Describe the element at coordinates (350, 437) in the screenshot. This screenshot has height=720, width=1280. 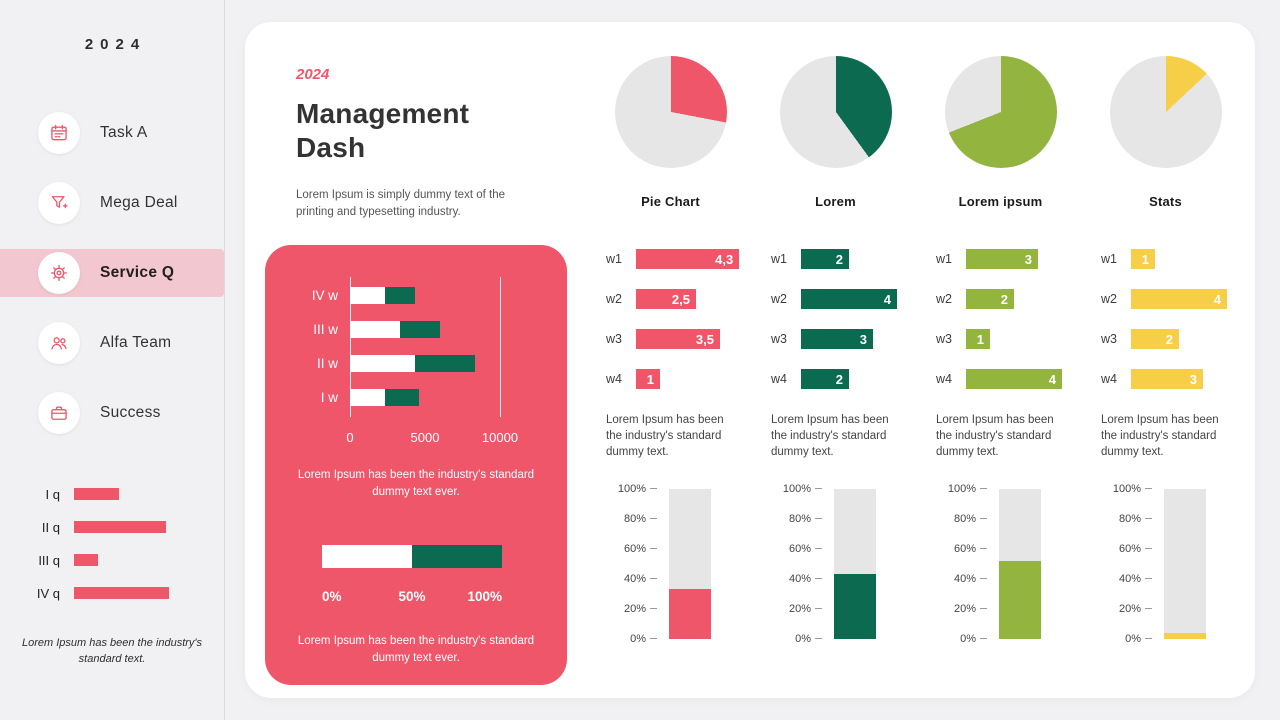
I see `x-axis-tick: 0` at that location.